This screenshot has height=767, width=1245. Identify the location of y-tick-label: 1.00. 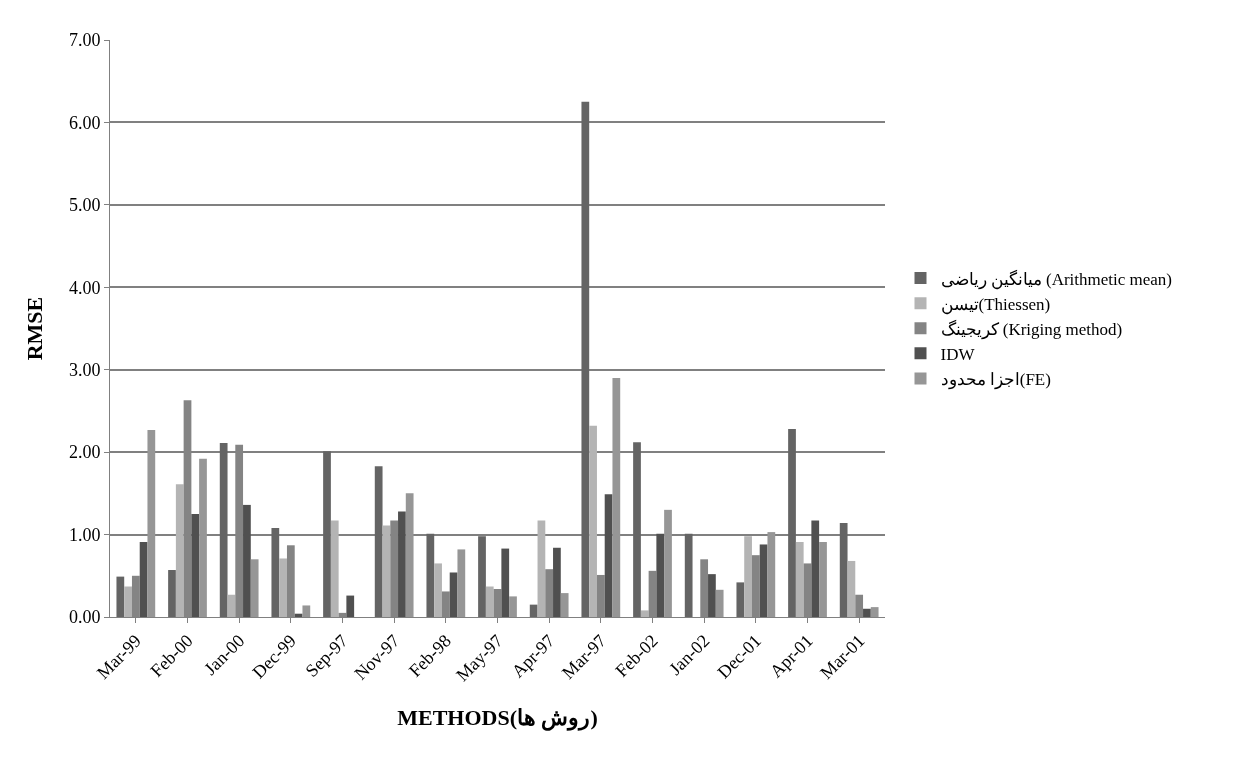
(84, 534).